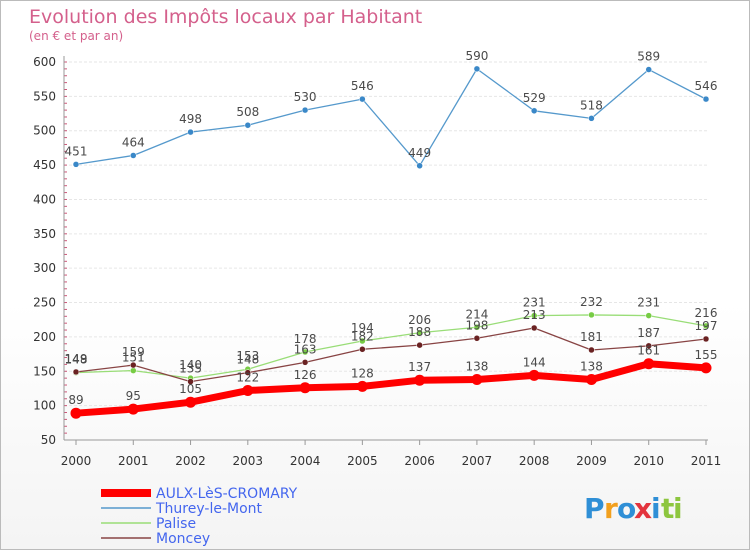  Describe the element at coordinates (44, 199) in the screenshot. I see `y-tick-label: 400` at that location.